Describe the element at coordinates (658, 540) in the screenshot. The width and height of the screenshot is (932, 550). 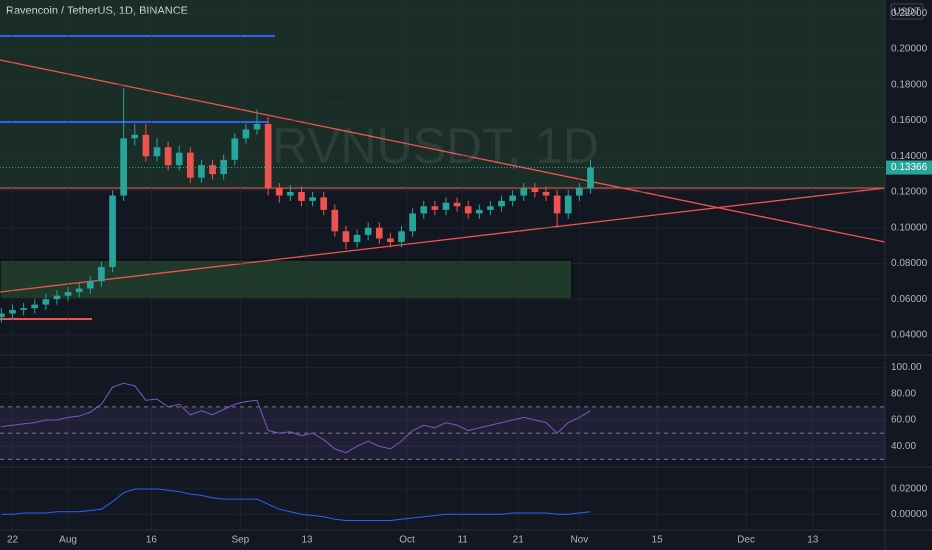
I see `x-tick-label: 15` at that location.